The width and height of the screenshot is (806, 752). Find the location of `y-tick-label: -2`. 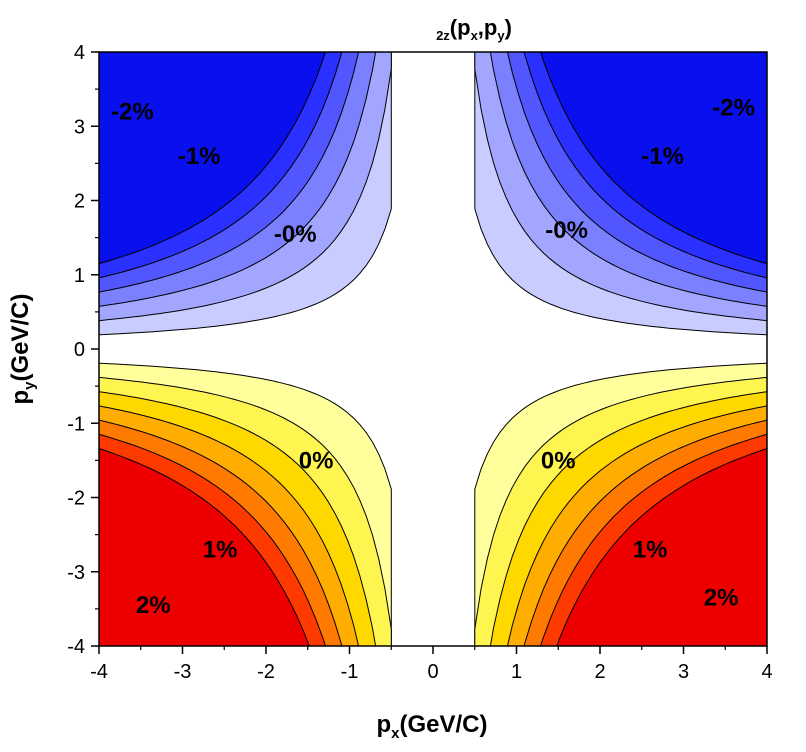

y-tick-label: -2 is located at coordinates (76, 499).